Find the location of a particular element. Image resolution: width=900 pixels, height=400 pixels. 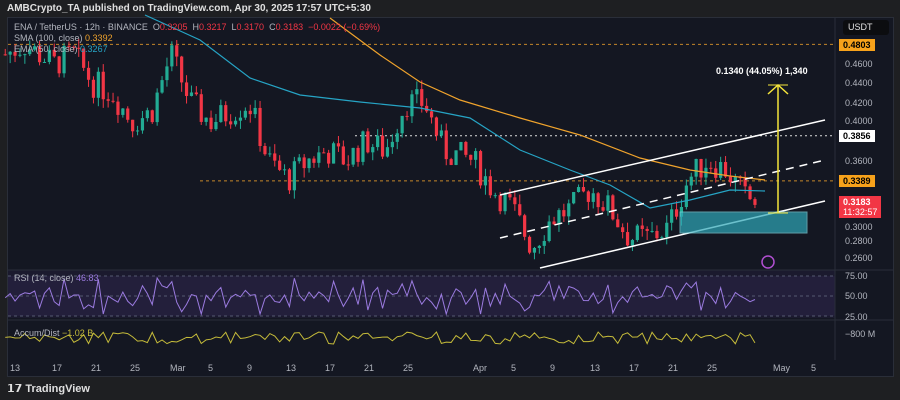

rsi-tick: 75.00 is located at coordinates (856, 276).